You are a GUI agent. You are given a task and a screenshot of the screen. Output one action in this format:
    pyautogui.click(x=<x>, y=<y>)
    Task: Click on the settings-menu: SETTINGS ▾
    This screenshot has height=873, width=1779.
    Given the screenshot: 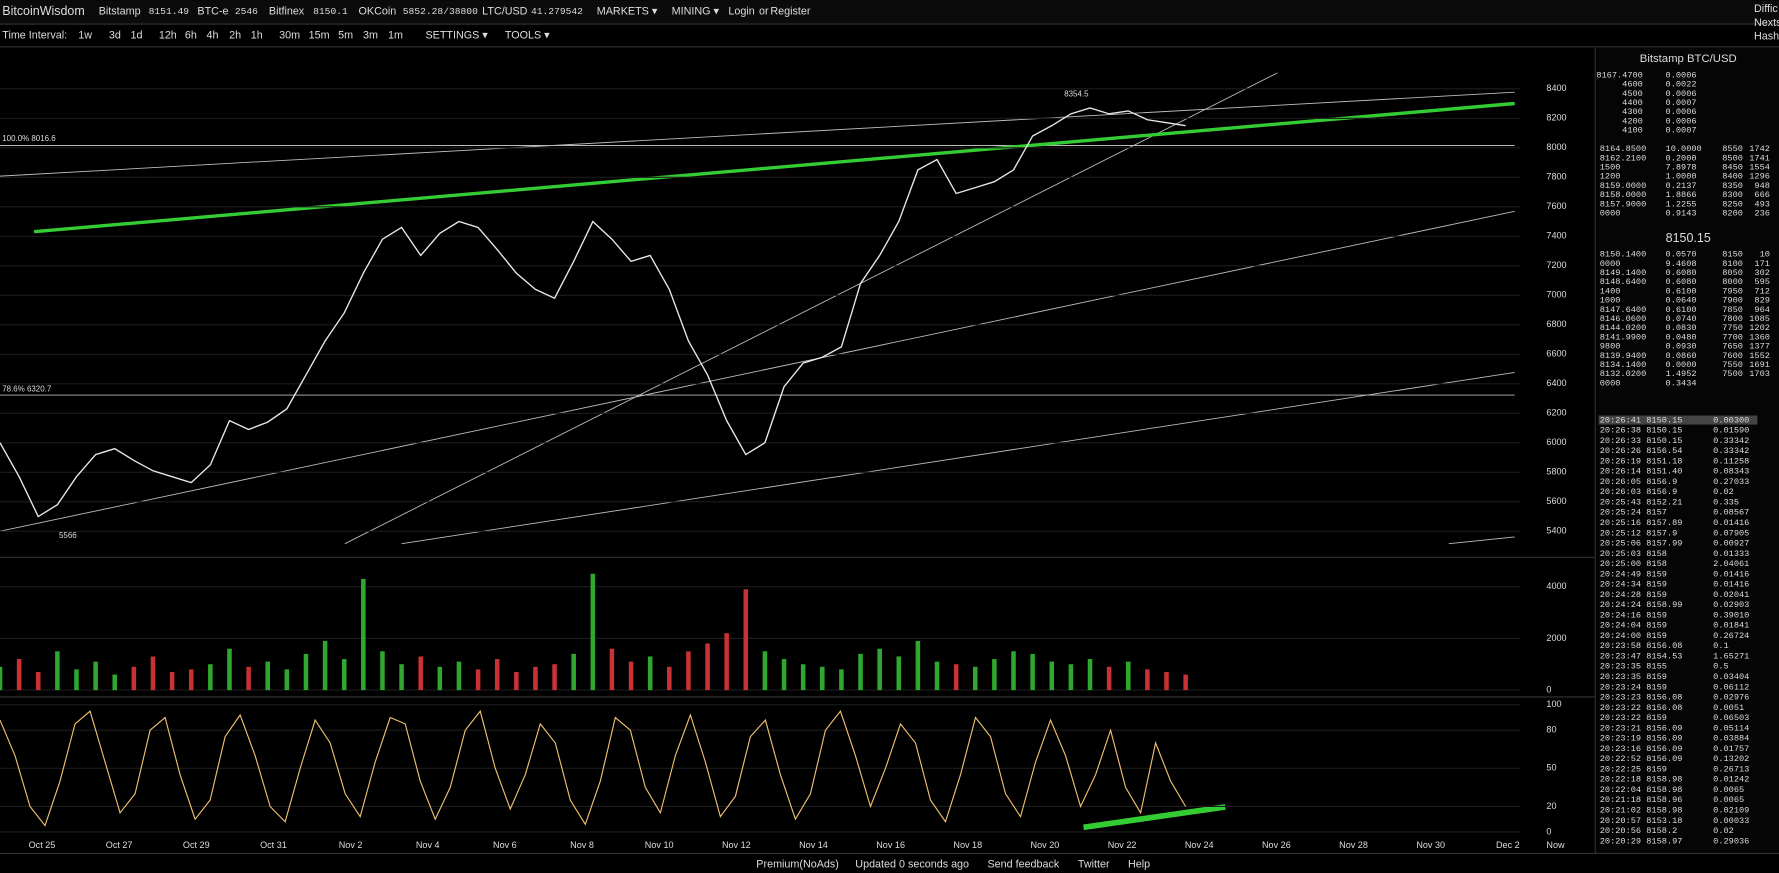 What is the action you would take?
    pyautogui.click(x=456, y=35)
    